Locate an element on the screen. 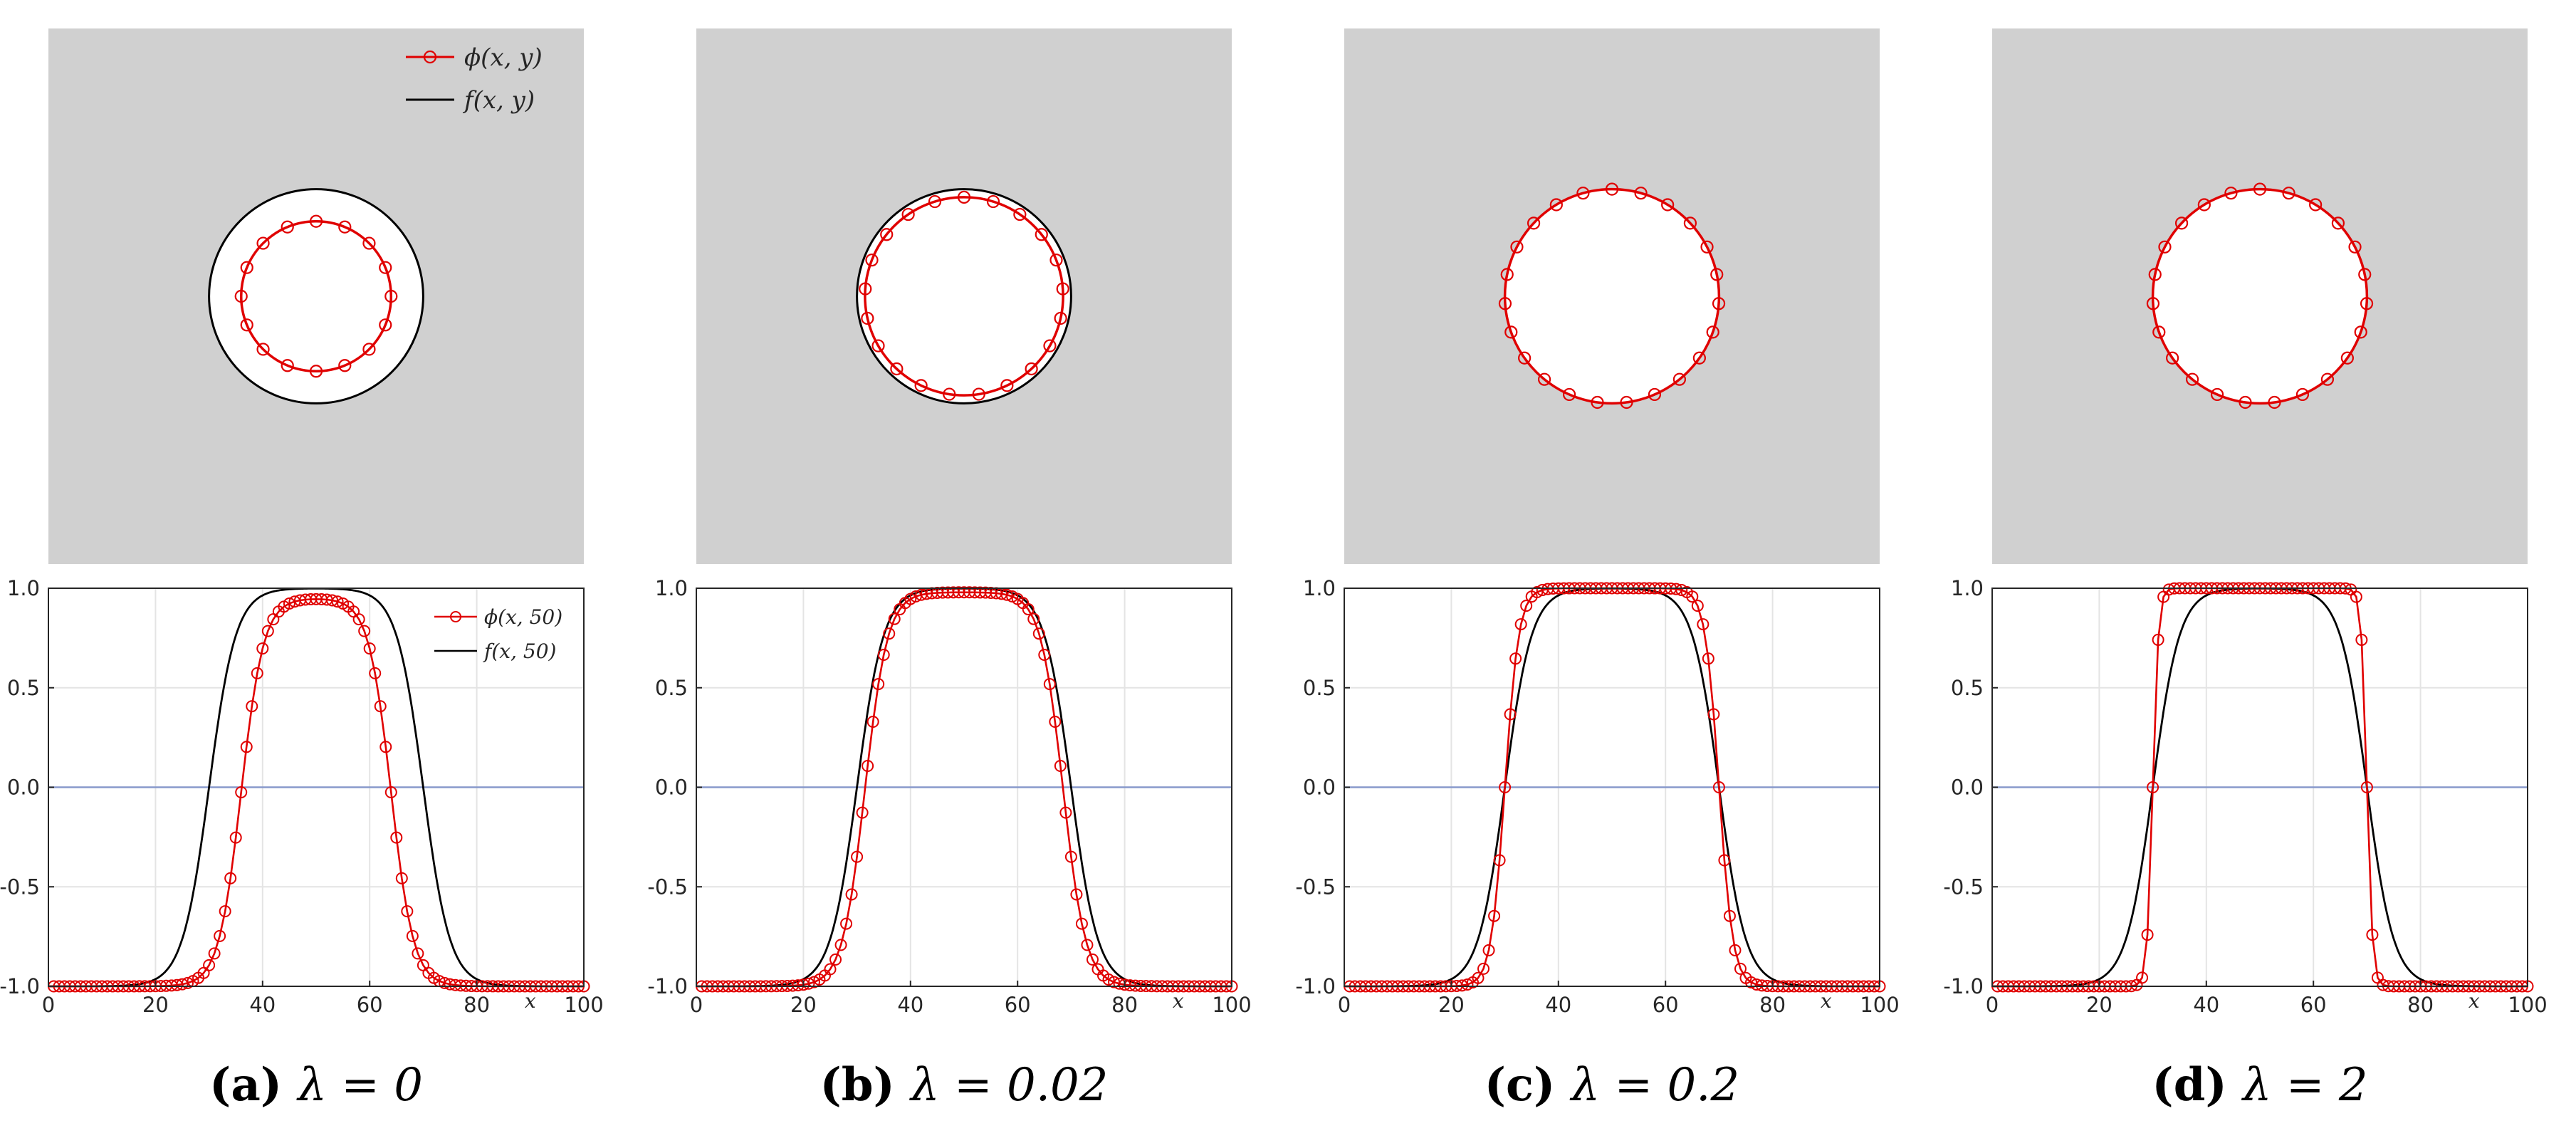 Image resolution: width=2576 pixels, height=1138 pixels. x-tick-label: 80 is located at coordinates (1124, 1005).